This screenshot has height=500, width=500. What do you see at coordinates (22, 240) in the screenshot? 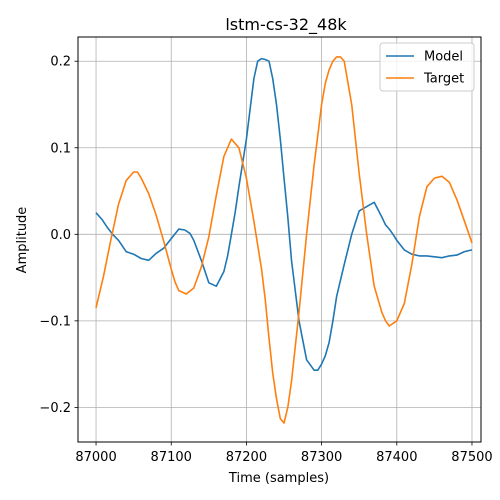
I see `y-axis-label: Amplitude` at bounding box center [22, 240].